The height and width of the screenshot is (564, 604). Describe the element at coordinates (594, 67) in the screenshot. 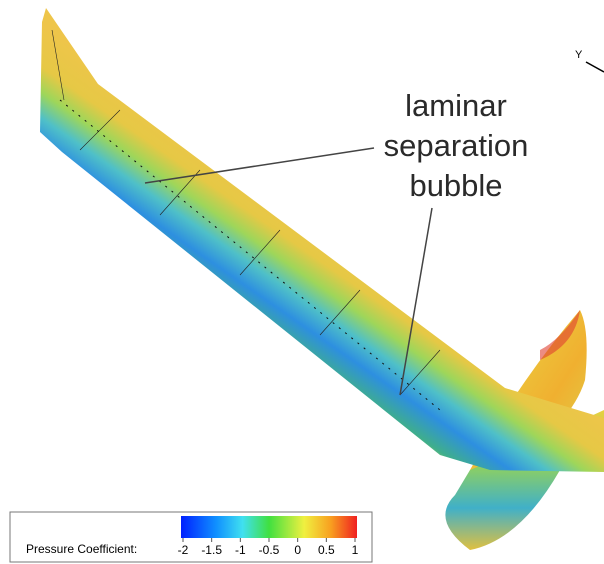

I see `axis-line` at that location.